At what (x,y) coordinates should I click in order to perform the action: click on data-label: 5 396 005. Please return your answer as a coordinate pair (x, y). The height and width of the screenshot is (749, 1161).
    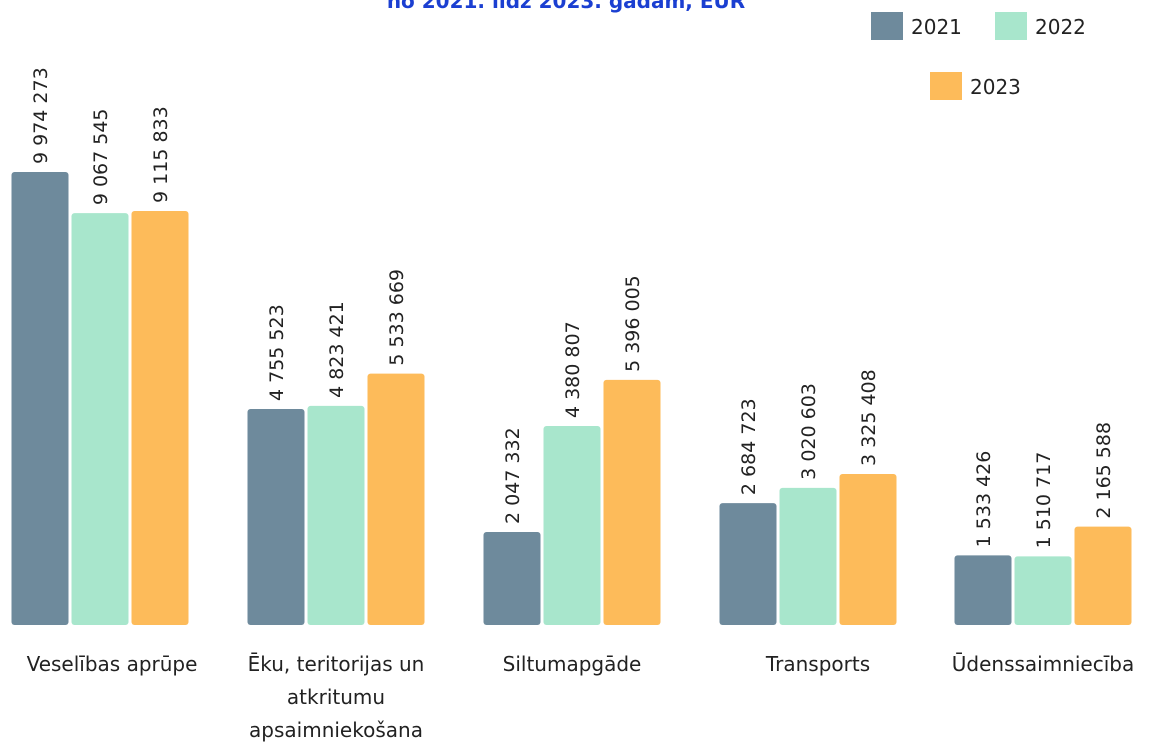
    Looking at the image, I should click on (633, 323).